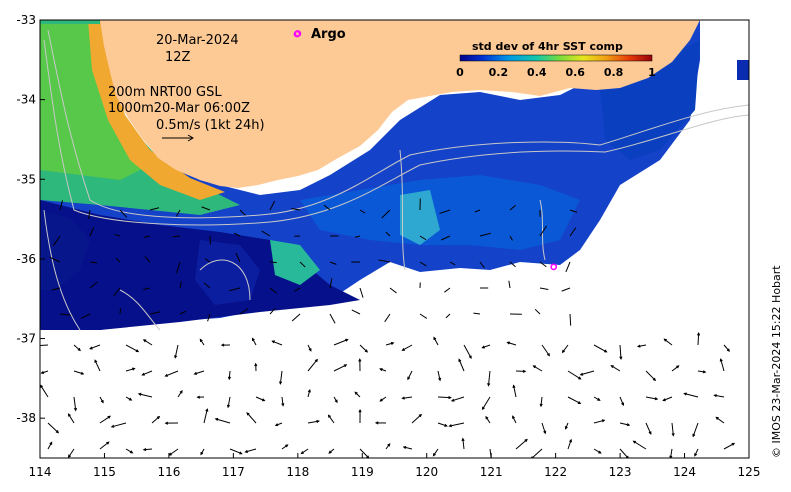 This screenshot has width=791, height=492. What do you see at coordinates (26, 259) in the screenshot?
I see `y-tick-label: -36` at bounding box center [26, 259].